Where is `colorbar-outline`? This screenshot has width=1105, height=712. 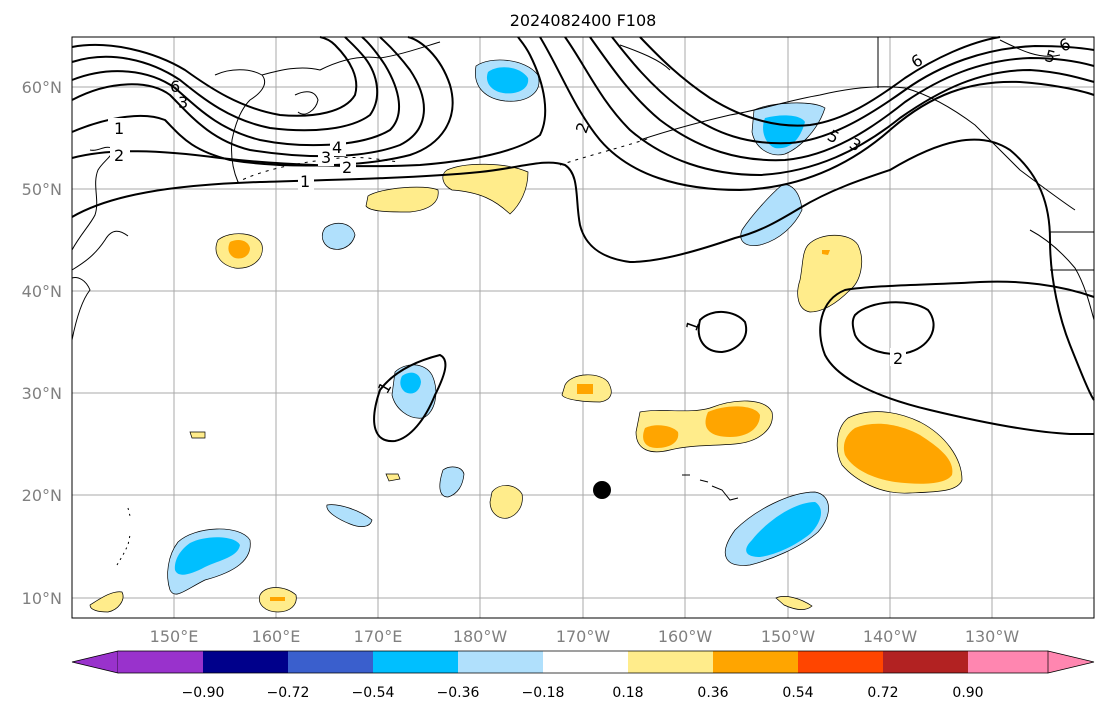
colorbar-outline is located at coordinates (583, 662).